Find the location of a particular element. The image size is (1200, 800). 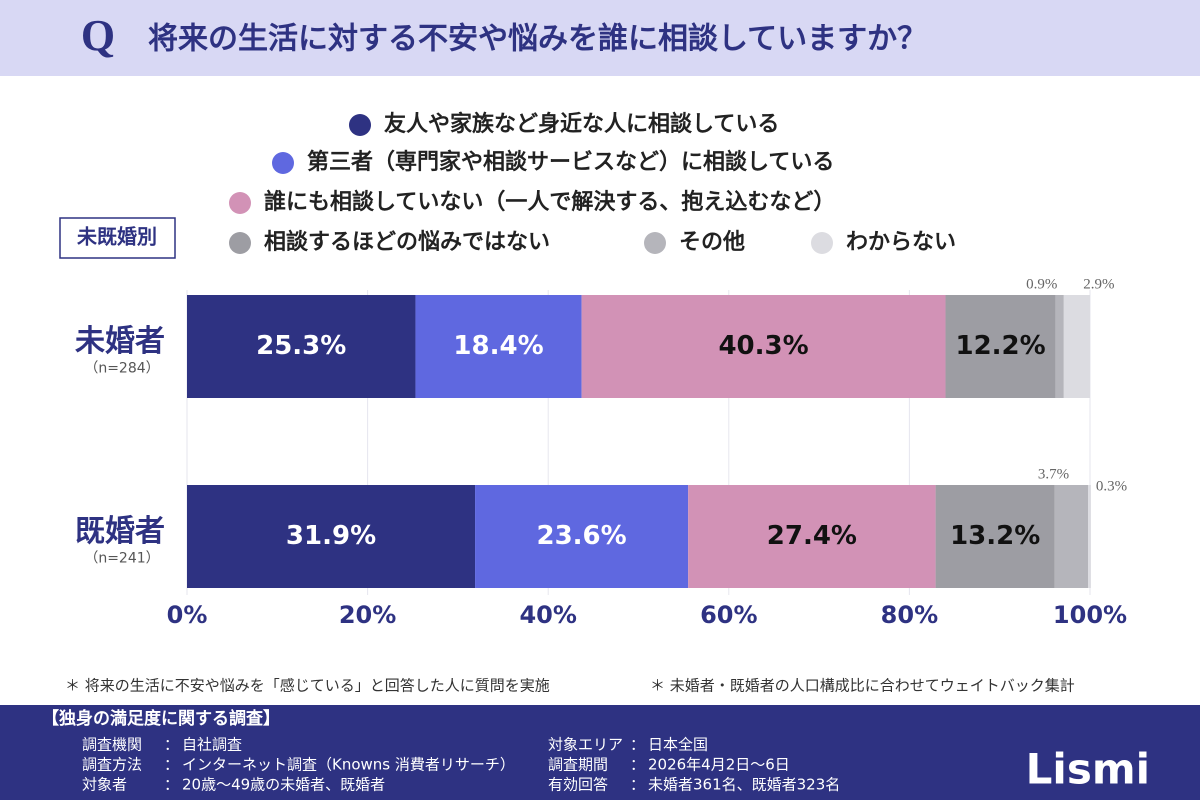

value-label: 0.3% is located at coordinates (1111, 486).